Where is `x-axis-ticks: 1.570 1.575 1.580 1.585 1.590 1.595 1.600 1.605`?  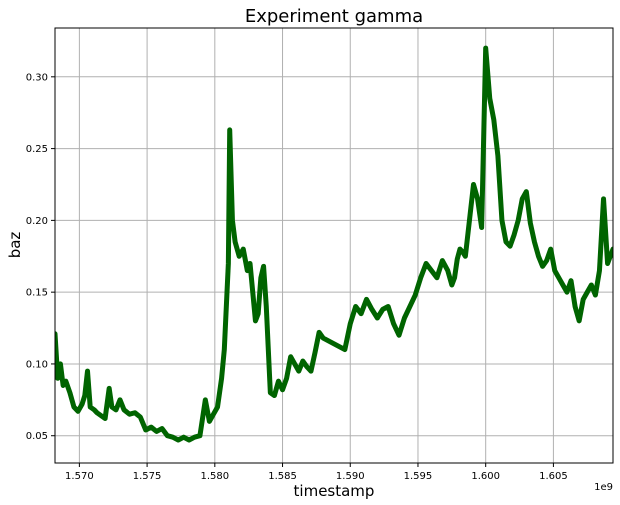 x-axis-ticks: 1.570 1.575 1.580 1.585 1.590 1.595 1.600 1.605 is located at coordinates (316, 472).